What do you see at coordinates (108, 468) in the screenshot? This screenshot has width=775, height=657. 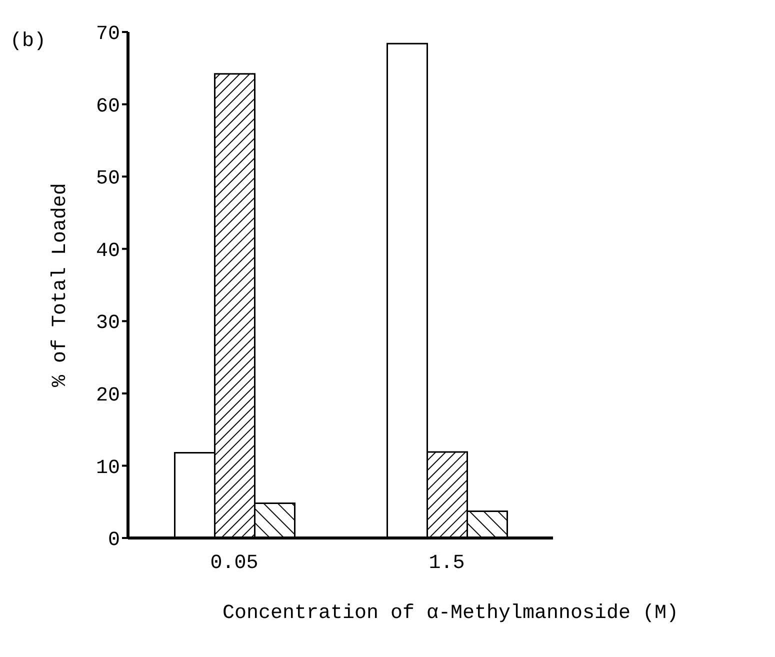 I see `y-tick-label: 10` at bounding box center [108, 468].